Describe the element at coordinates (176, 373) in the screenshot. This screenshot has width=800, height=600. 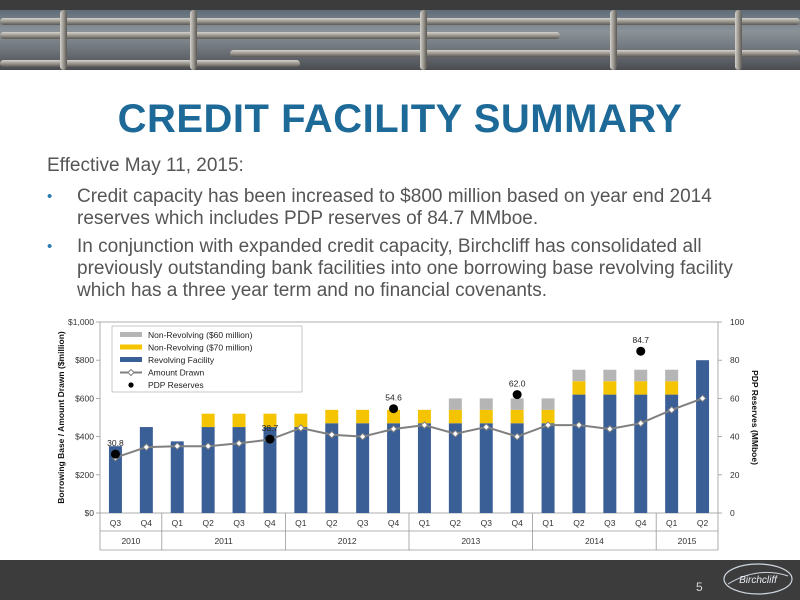
I see `legend-label: Amount Drawn` at that location.